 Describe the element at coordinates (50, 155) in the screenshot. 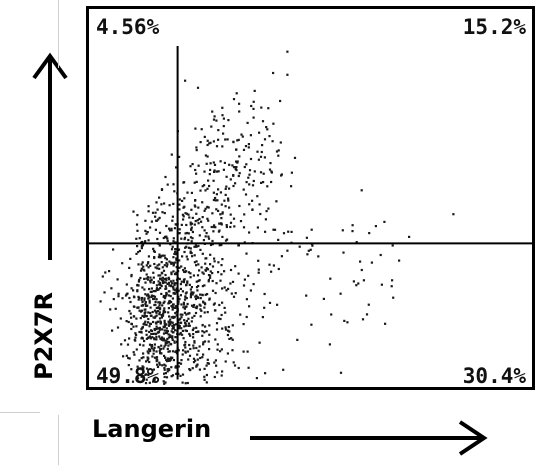

I see `y-axis-arrow` at that location.